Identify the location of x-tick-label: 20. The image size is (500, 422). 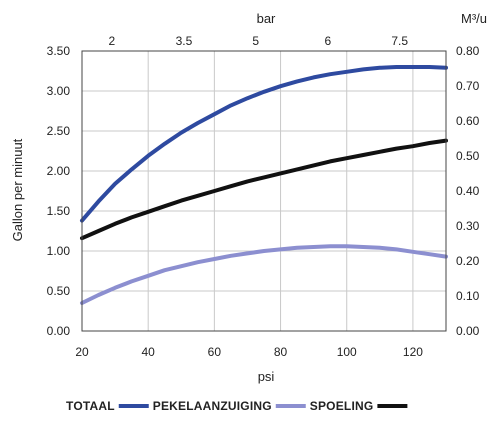
(82, 352).